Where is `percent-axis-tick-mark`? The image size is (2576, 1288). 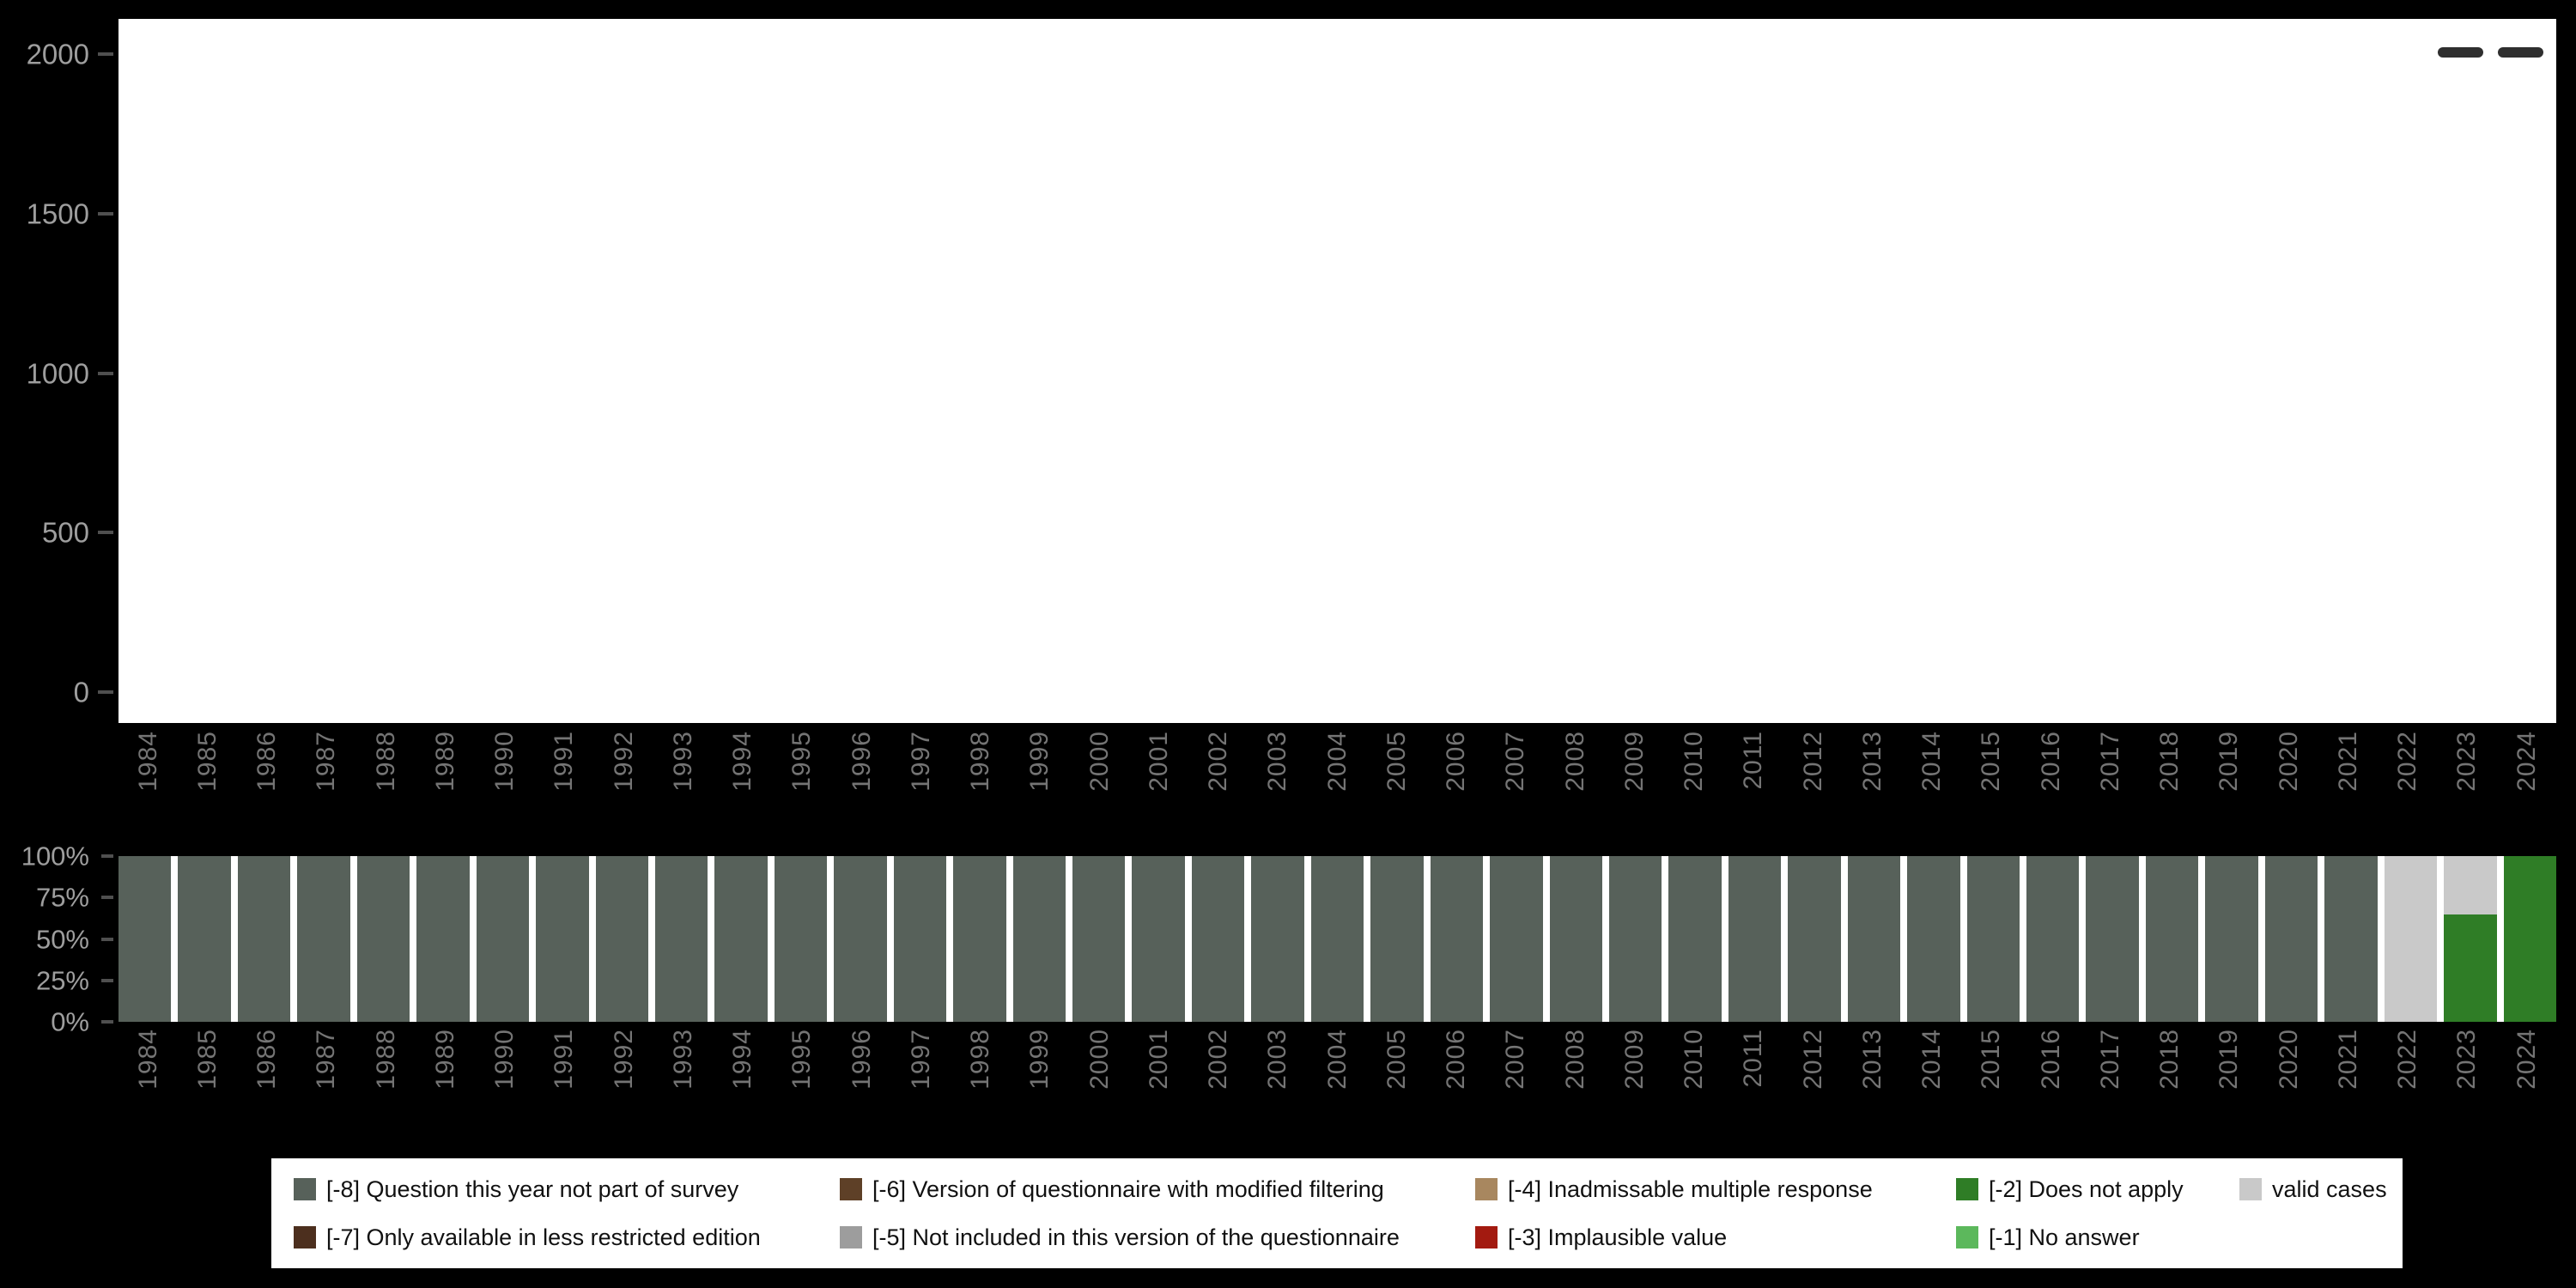 percent-axis-tick-mark is located at coordinates (107, 980).